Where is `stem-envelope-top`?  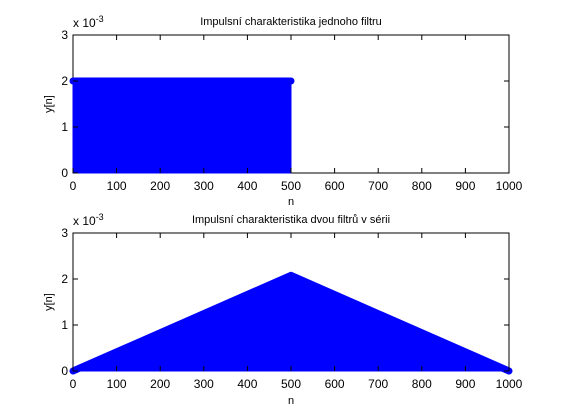 stem-envelope-top is located at coordinates (182, 127).